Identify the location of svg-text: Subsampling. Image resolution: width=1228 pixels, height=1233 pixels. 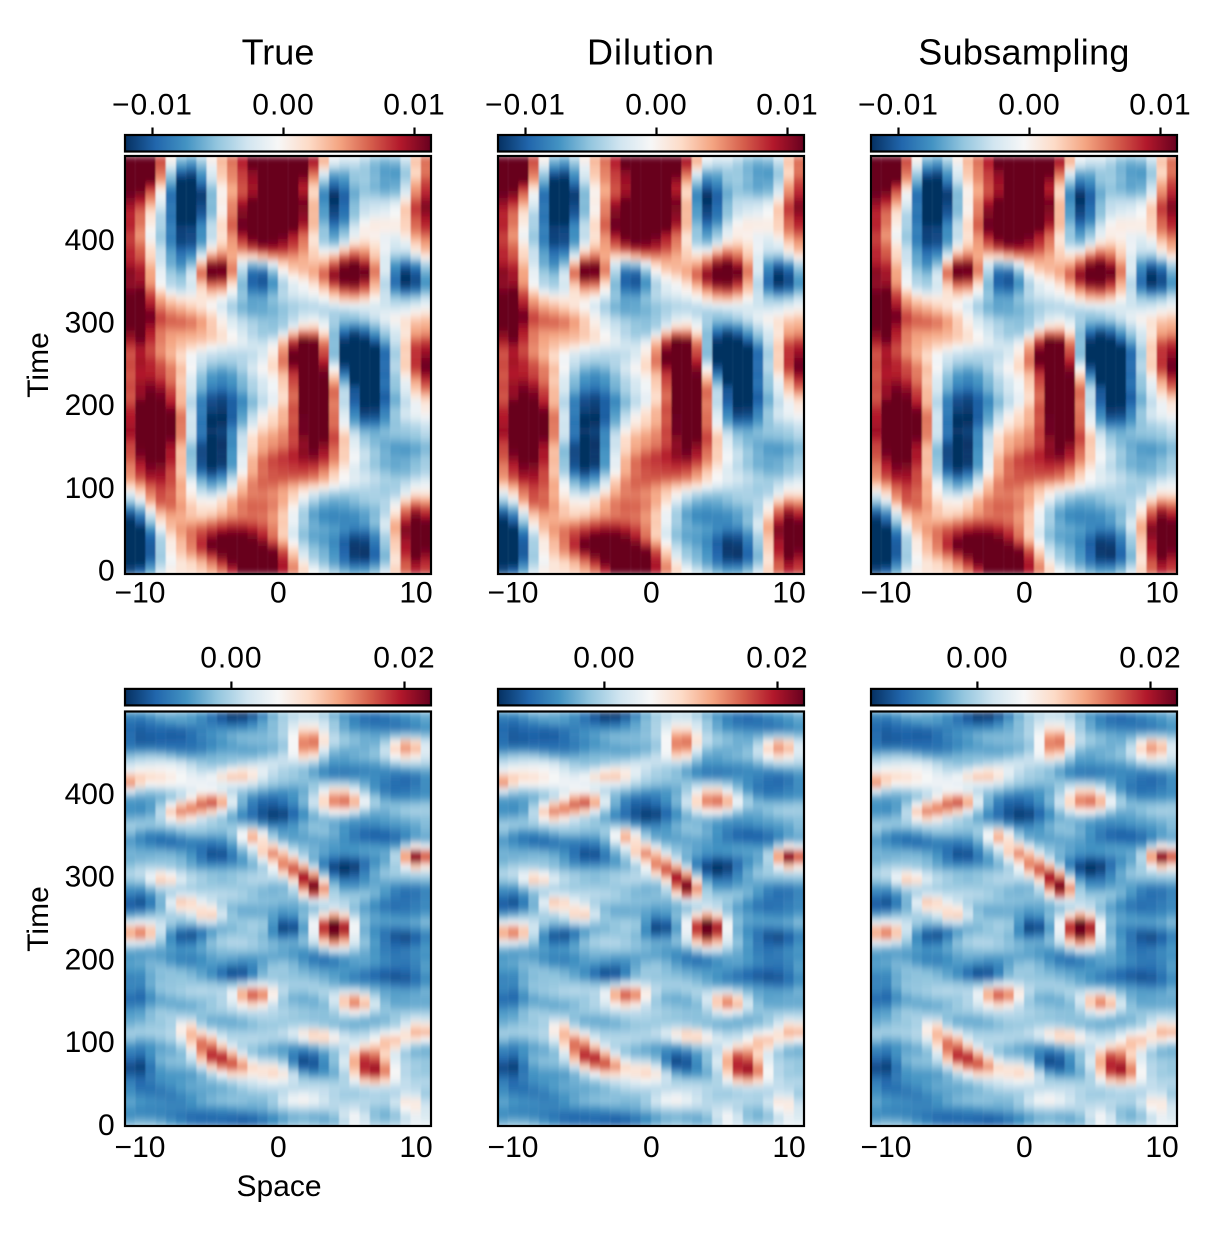
(1023, 52).